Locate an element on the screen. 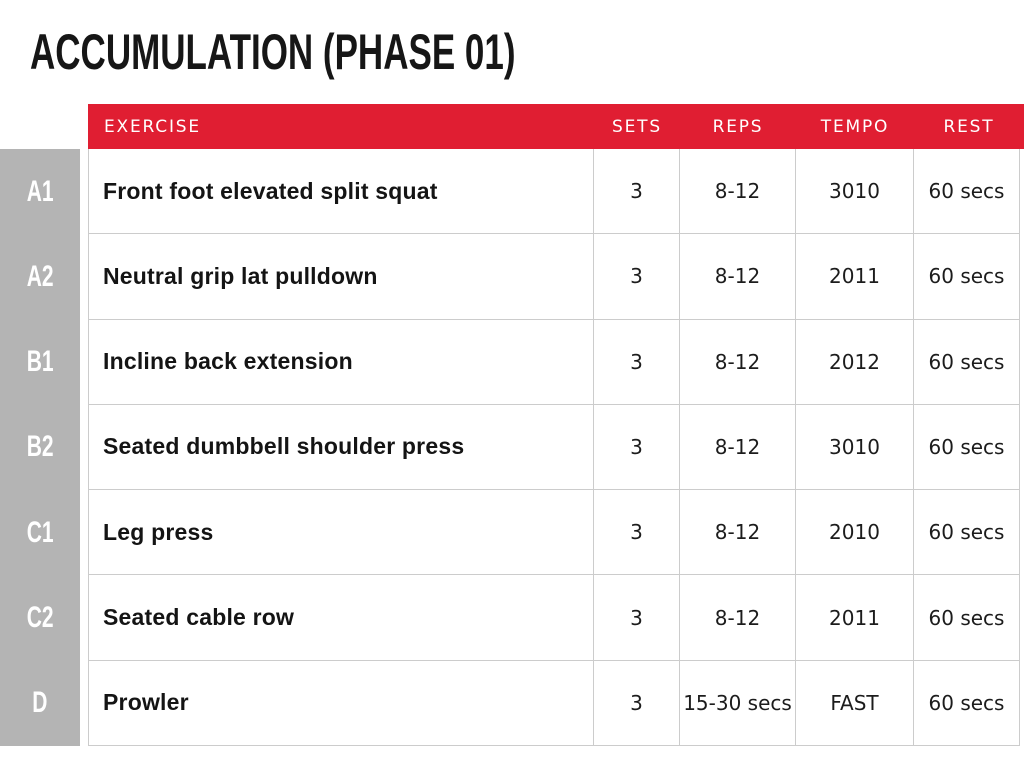 This screenshot has height=768, width=1024. row-label-text: C2 is located at coordinates (40, 618).